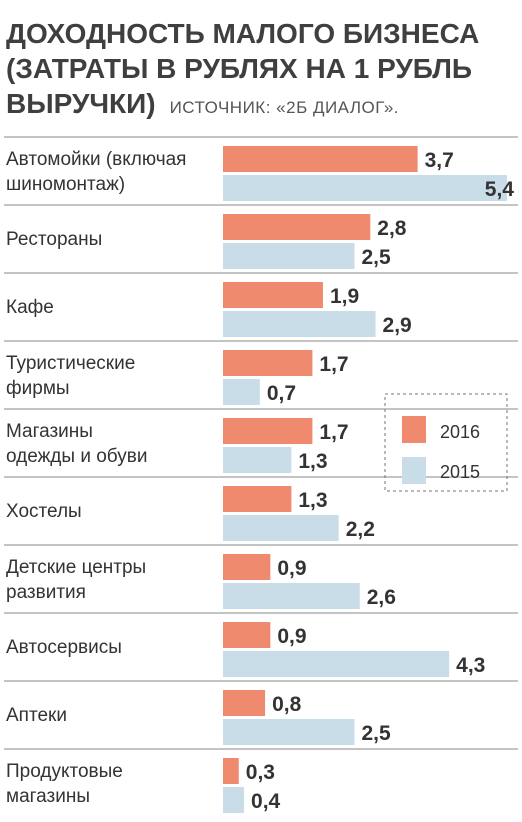  Describe the element at coordinates (46, 592) in the screenshot. I see `category-label-line: развития` at that location.